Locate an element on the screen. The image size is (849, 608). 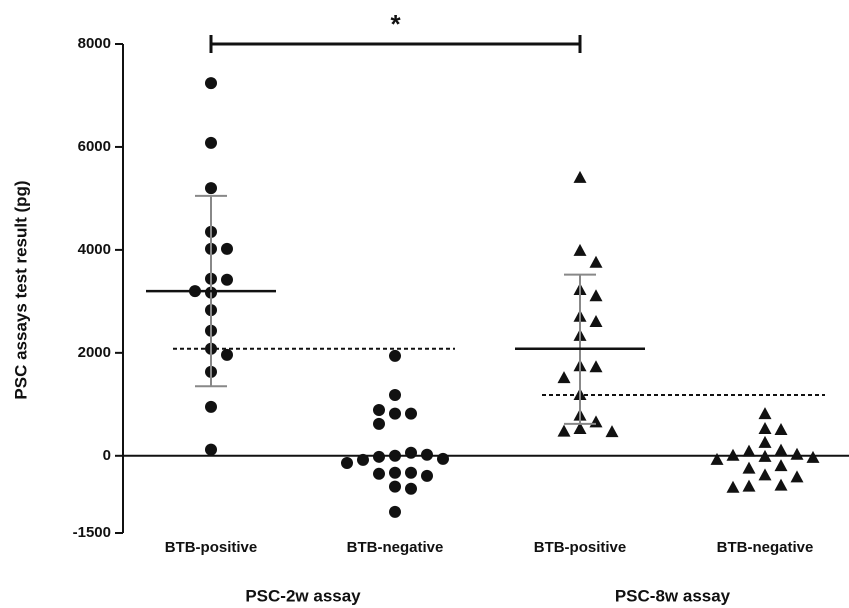
significance-label: * is located at coordinates (395, 24).